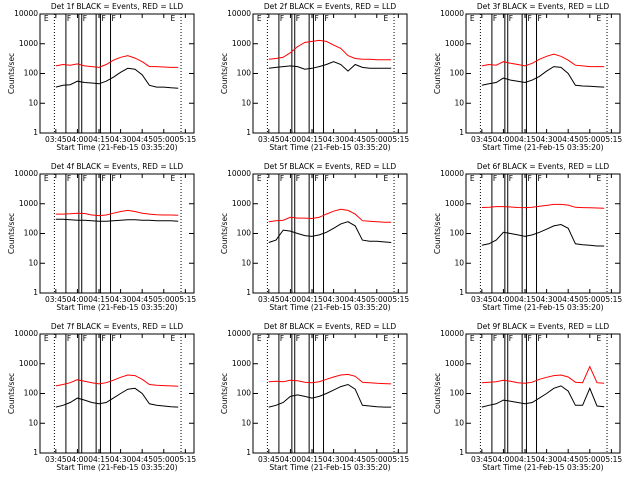  Describe the element at coordinates (330, 6) in the screenshot. I see `chart-title: Det 2f BLACK = Events, RED = LLD` at that location.